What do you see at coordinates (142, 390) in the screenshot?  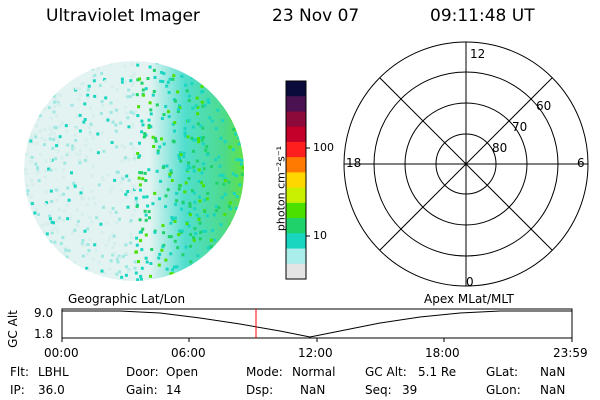 I see `gain-label: Gain:` at bounding box center [142, 390].